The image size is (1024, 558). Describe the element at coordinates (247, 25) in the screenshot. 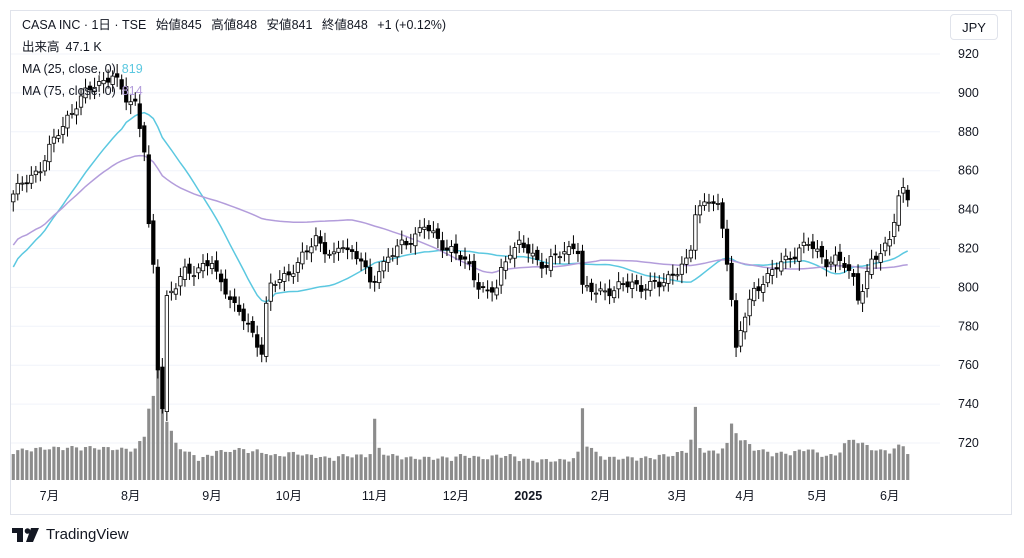

I see `high-value: 848` at that location.